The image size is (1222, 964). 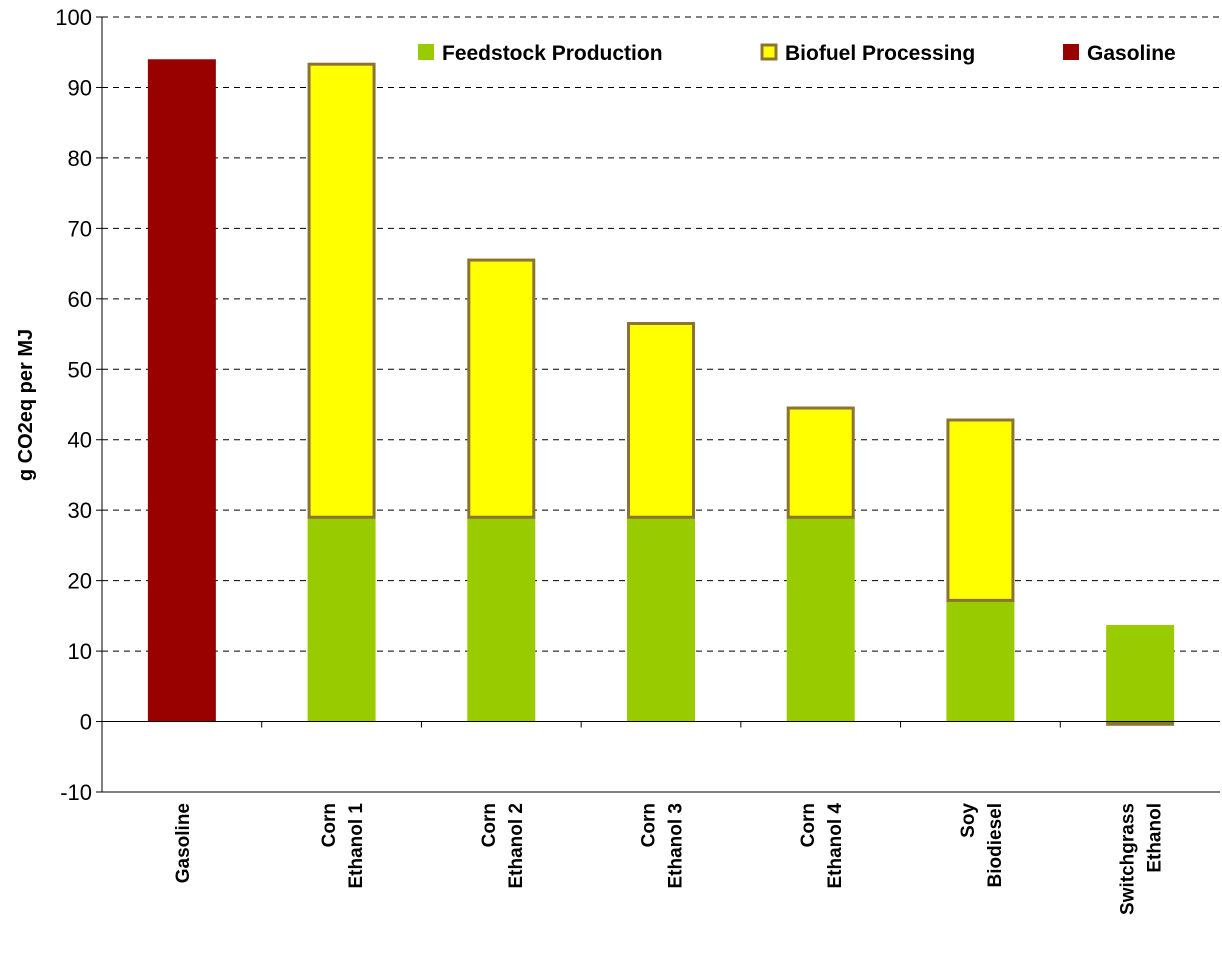 I want to click on legend-label: Feedstock Production, so click(x=552, y=53).